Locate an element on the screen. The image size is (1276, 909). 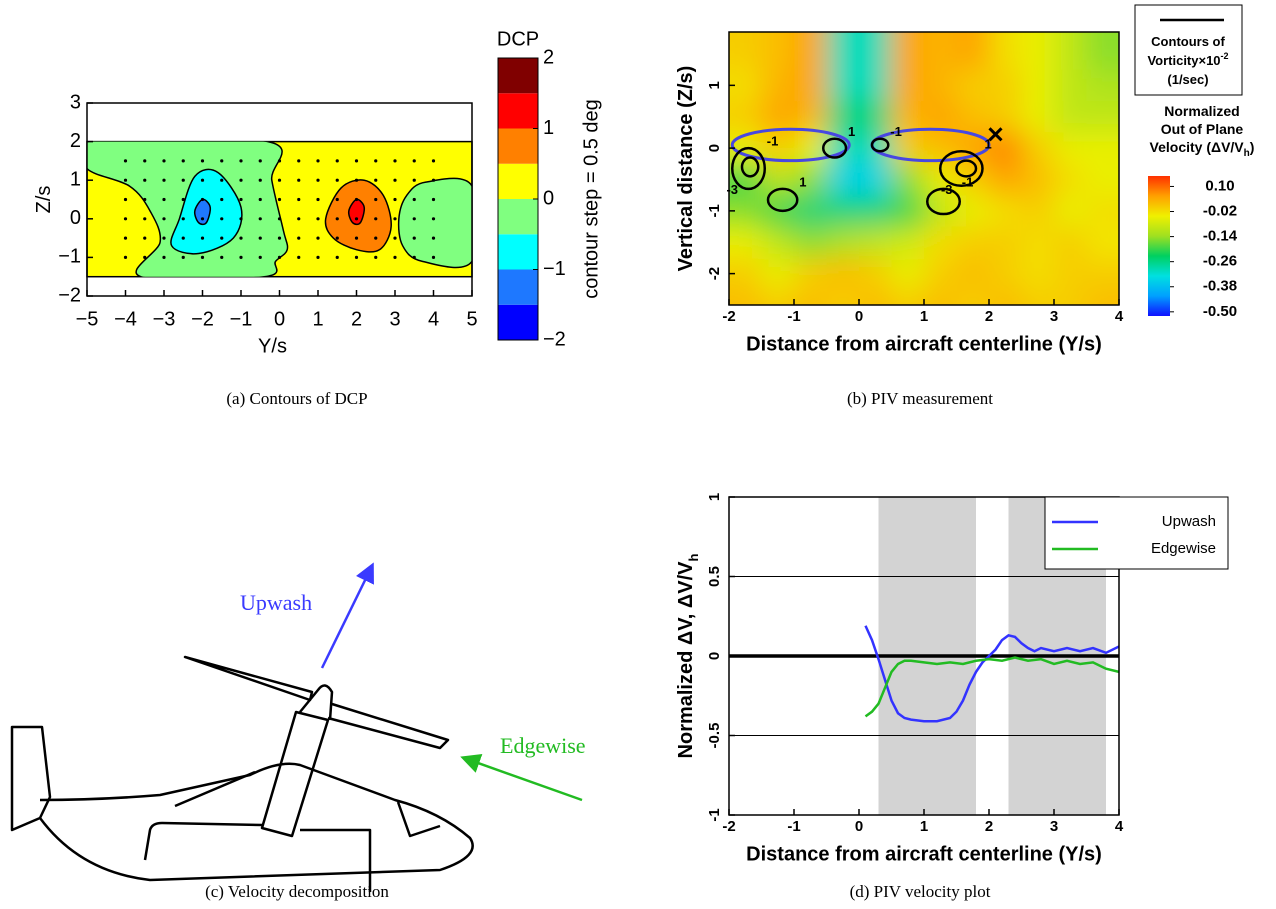
field is located at coordinates (924, 168).